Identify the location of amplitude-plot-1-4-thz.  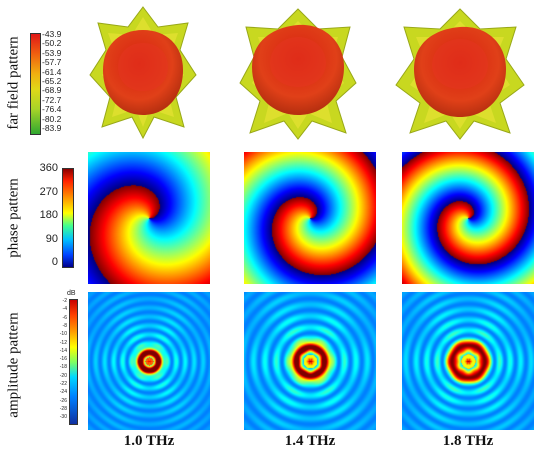
(310, 361).